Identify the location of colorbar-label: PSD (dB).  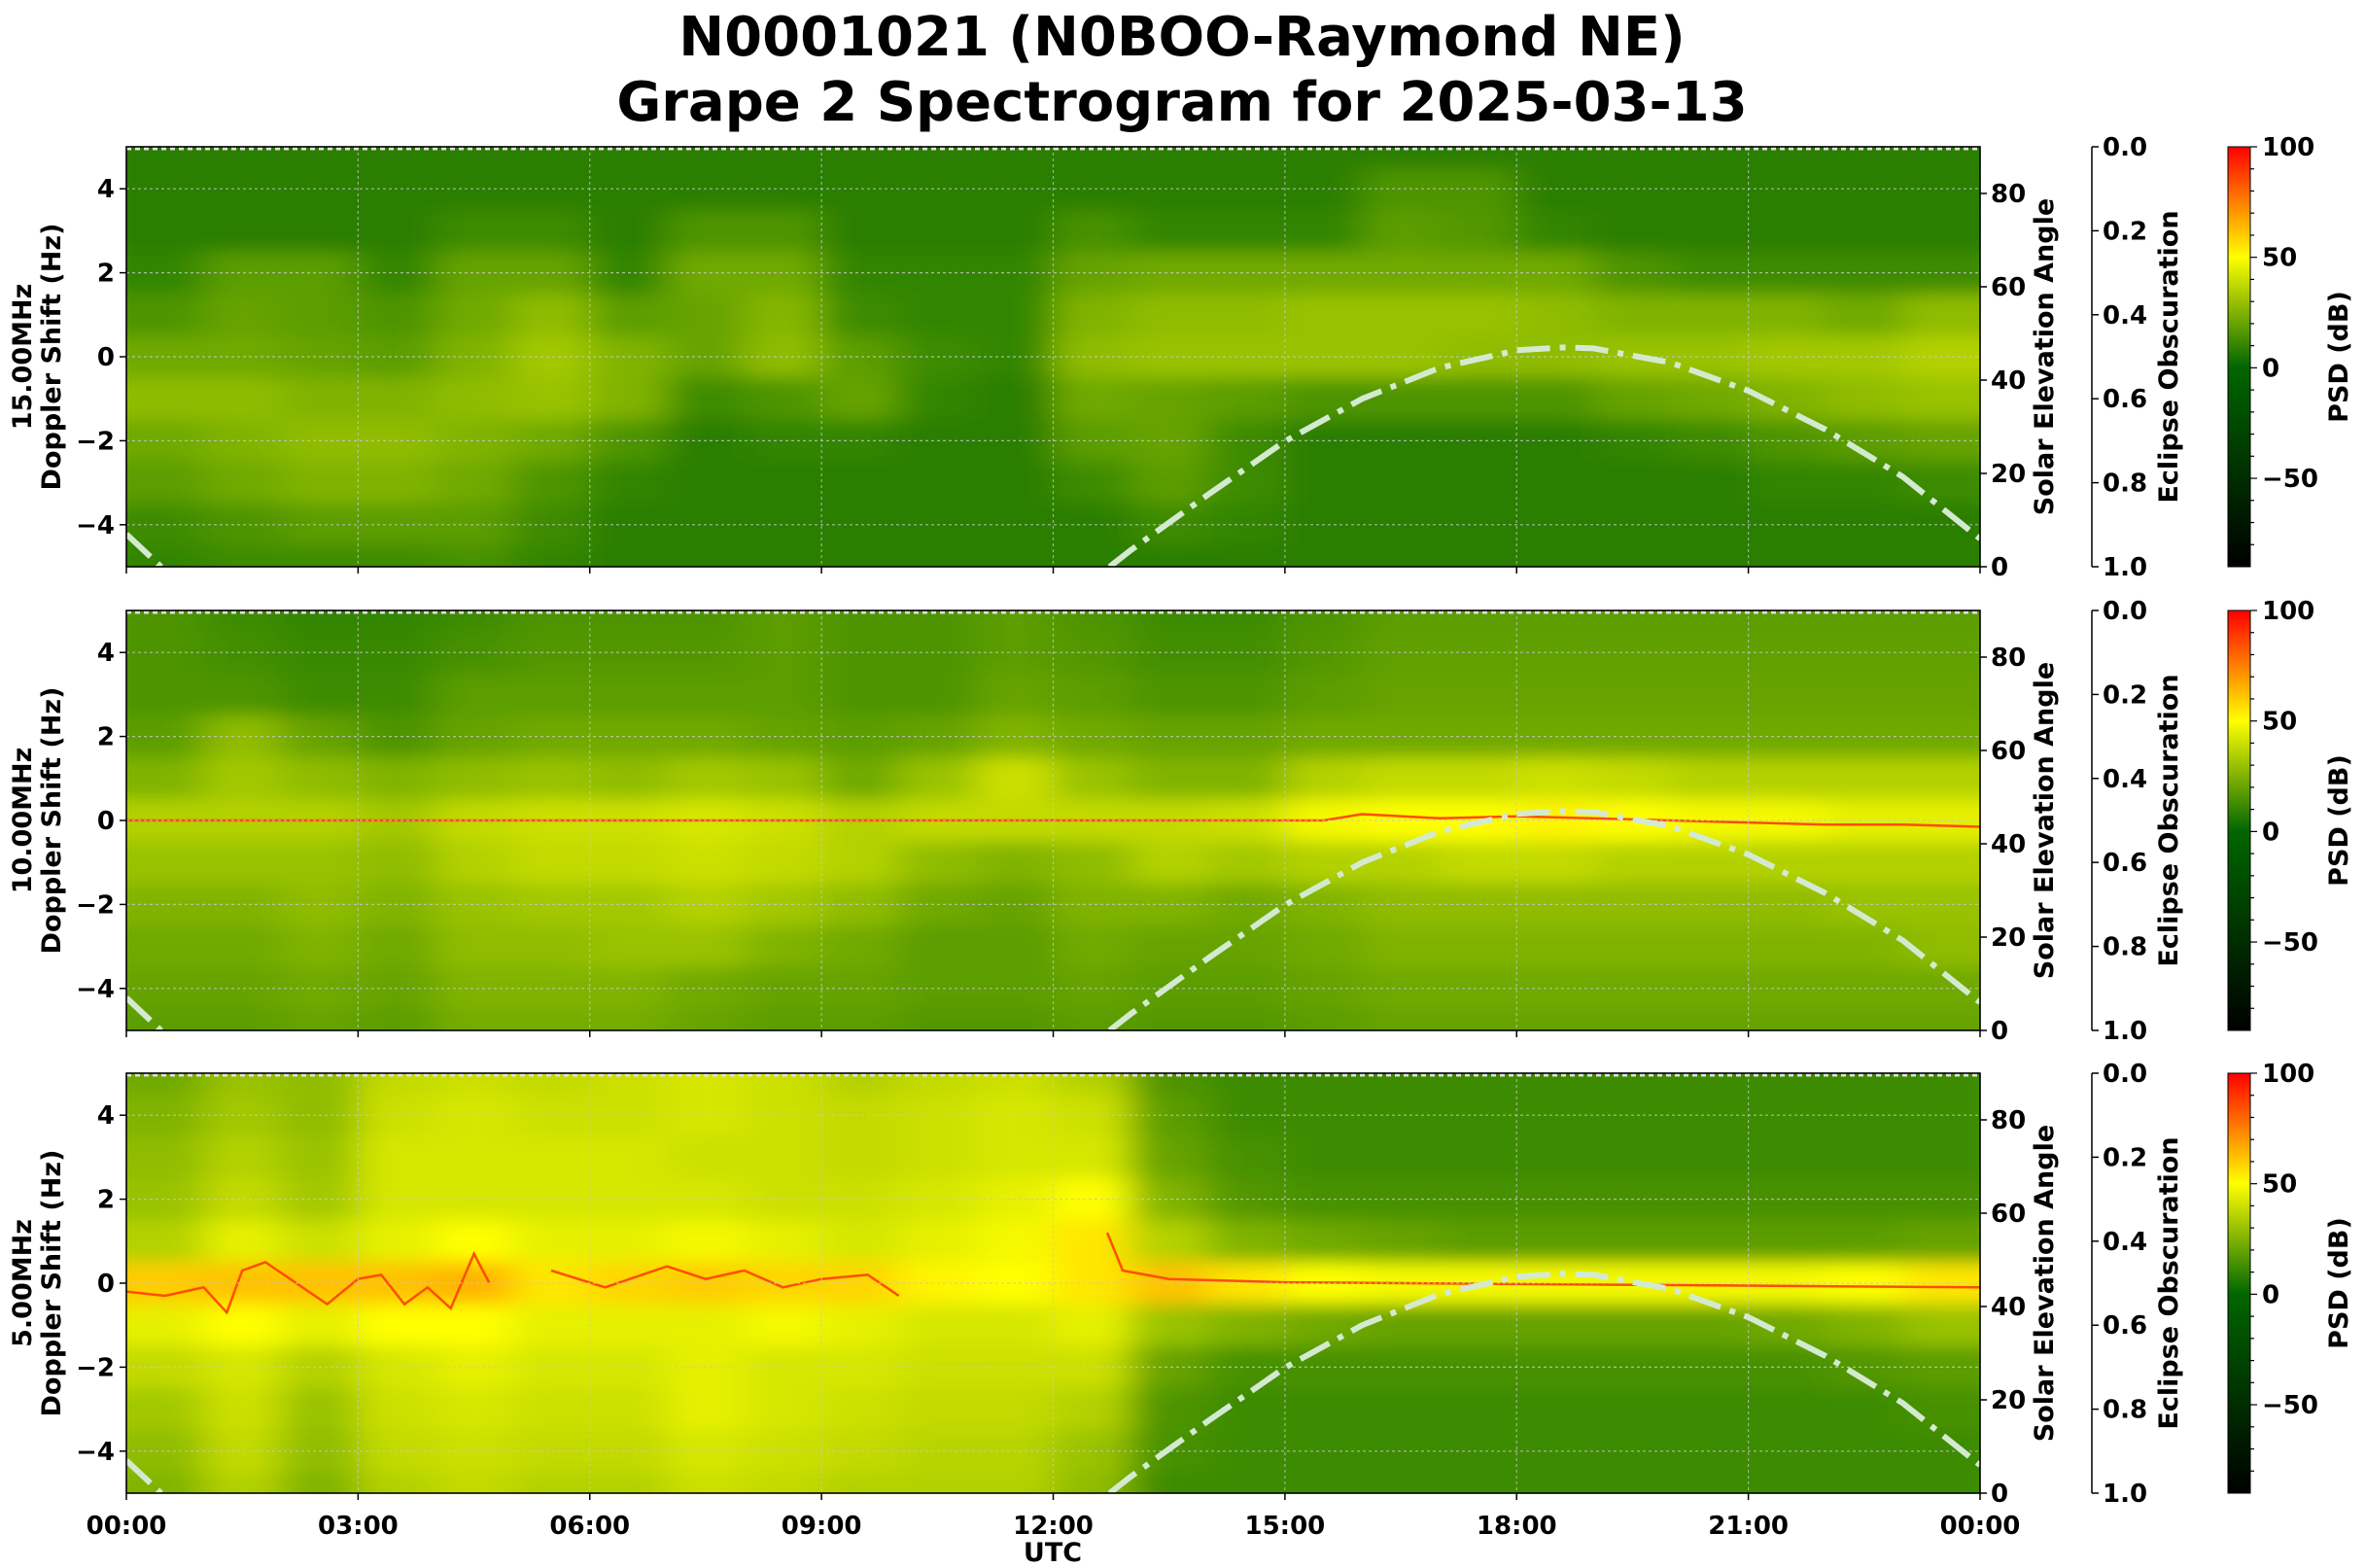
(2339, 1283).